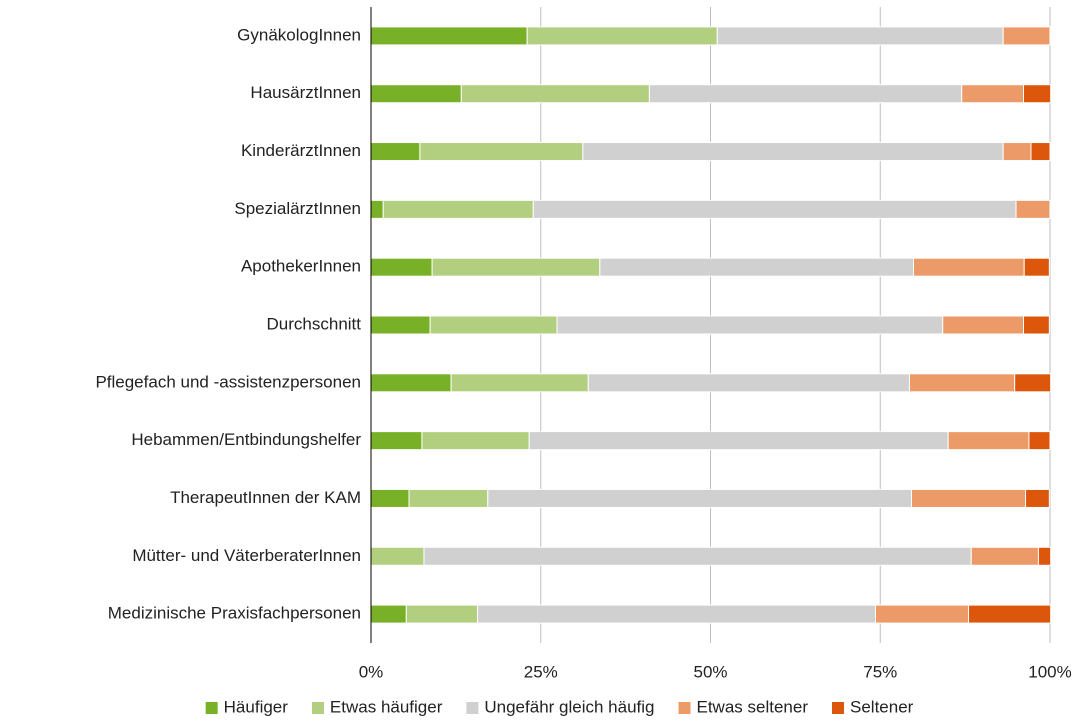  I want to click on legend-label: Etwas häufiger, so click(386, 706).